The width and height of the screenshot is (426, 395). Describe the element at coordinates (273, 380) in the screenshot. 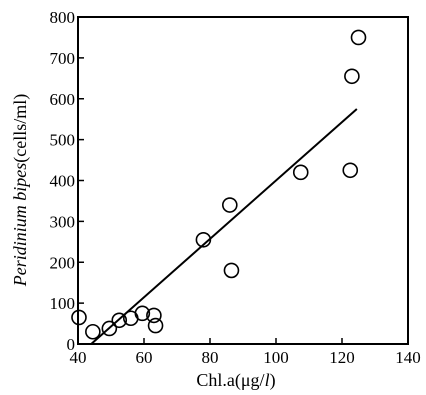

I see `x-axis-title-close: )` at that location.